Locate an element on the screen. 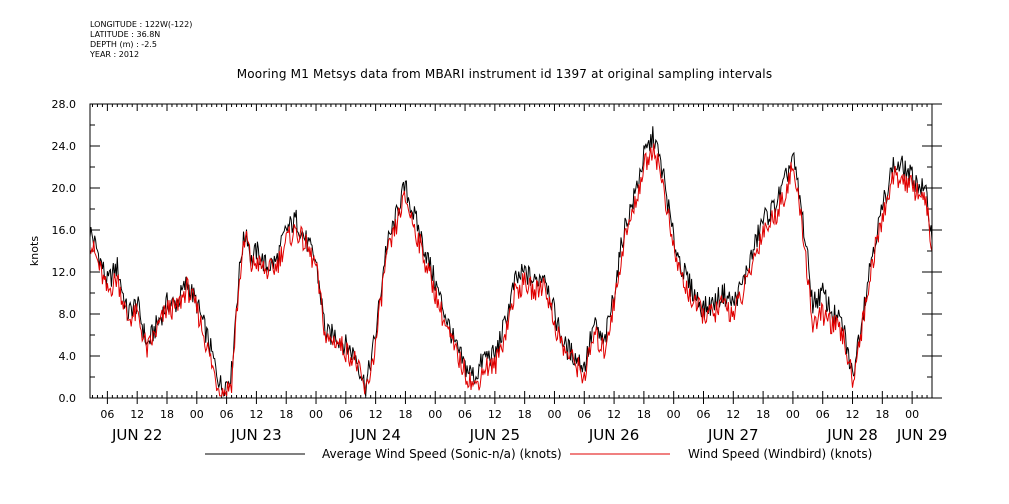 This screenshot has width=1009, height=504. y-tick-label: 4.0 is located at coordinates (68, 356).